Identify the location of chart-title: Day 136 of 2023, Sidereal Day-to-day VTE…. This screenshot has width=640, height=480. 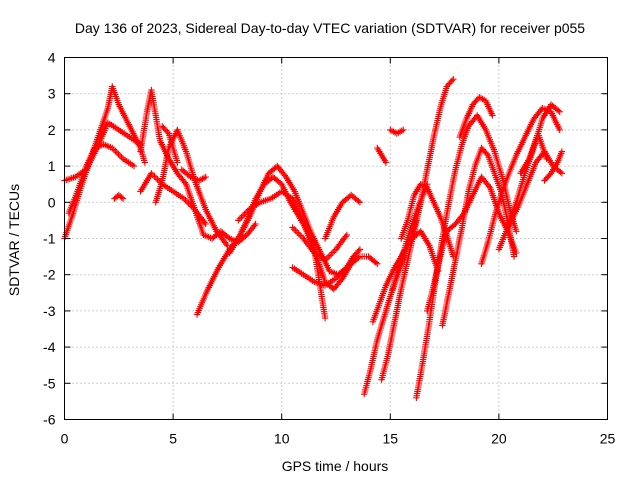
(330, 28).